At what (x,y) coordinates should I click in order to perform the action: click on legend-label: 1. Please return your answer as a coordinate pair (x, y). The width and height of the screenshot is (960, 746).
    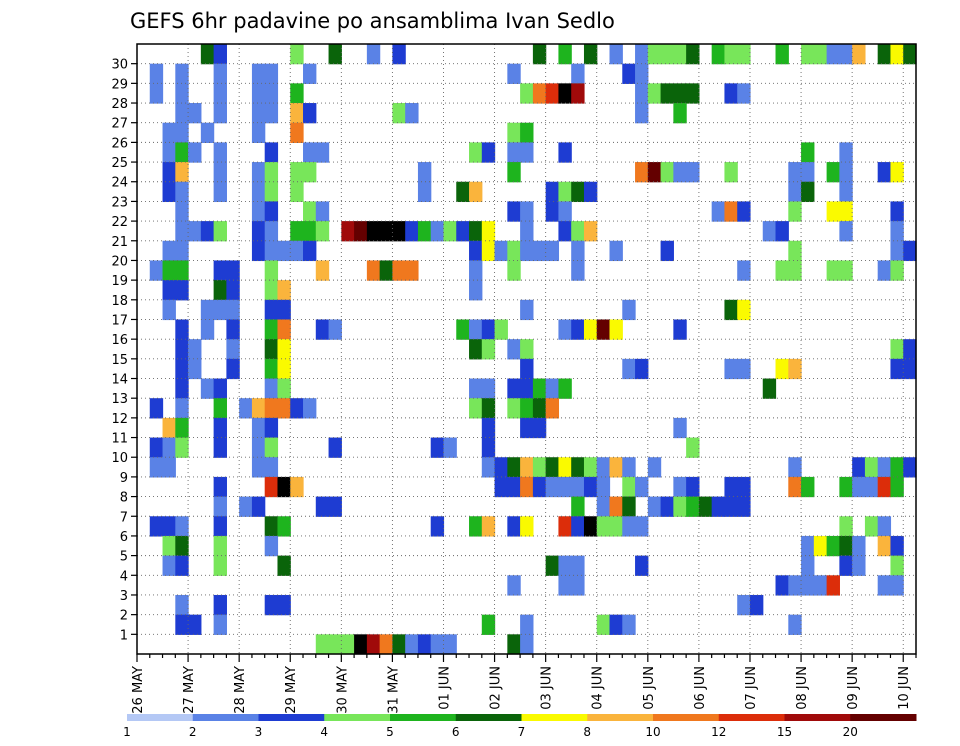
    Looking at the image, I should click on (127, 732).